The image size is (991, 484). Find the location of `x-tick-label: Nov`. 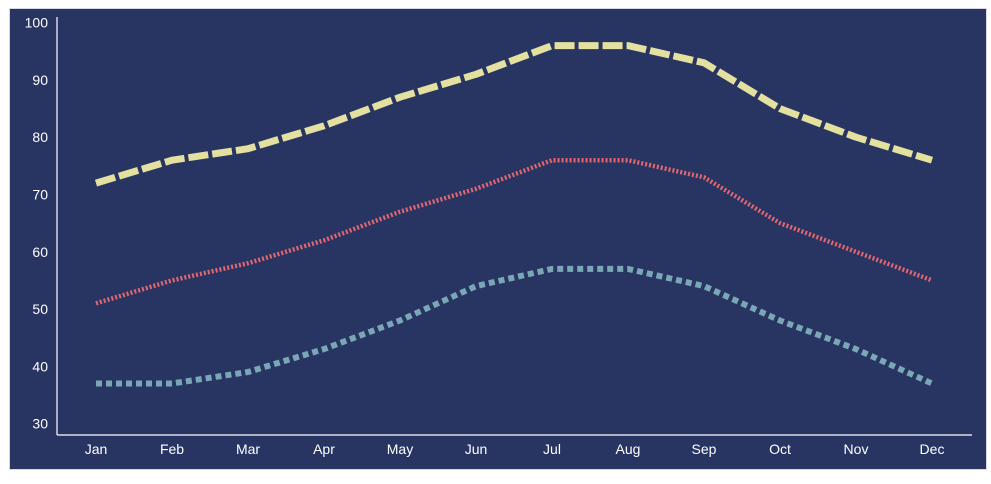

x-tick-label: Nov is located at coordinates (856, 449).